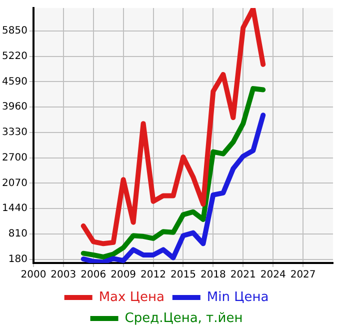 The width and height of the screenshot is (345, 335). I want to click on x-tick-label: 2027, so click(303, 275).